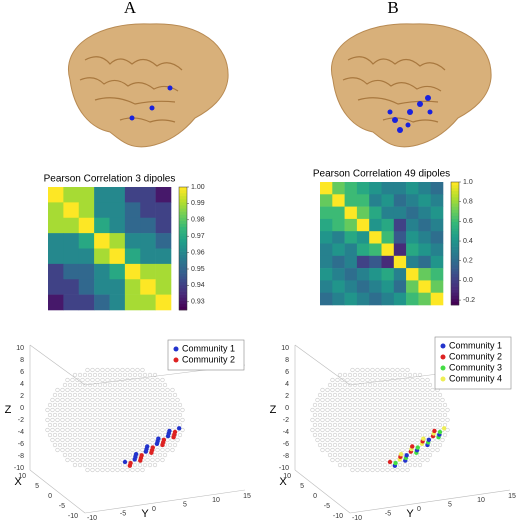 This screenshot has width=520, height=526. I want to click on x-axis-label: X, so click(18, 482).